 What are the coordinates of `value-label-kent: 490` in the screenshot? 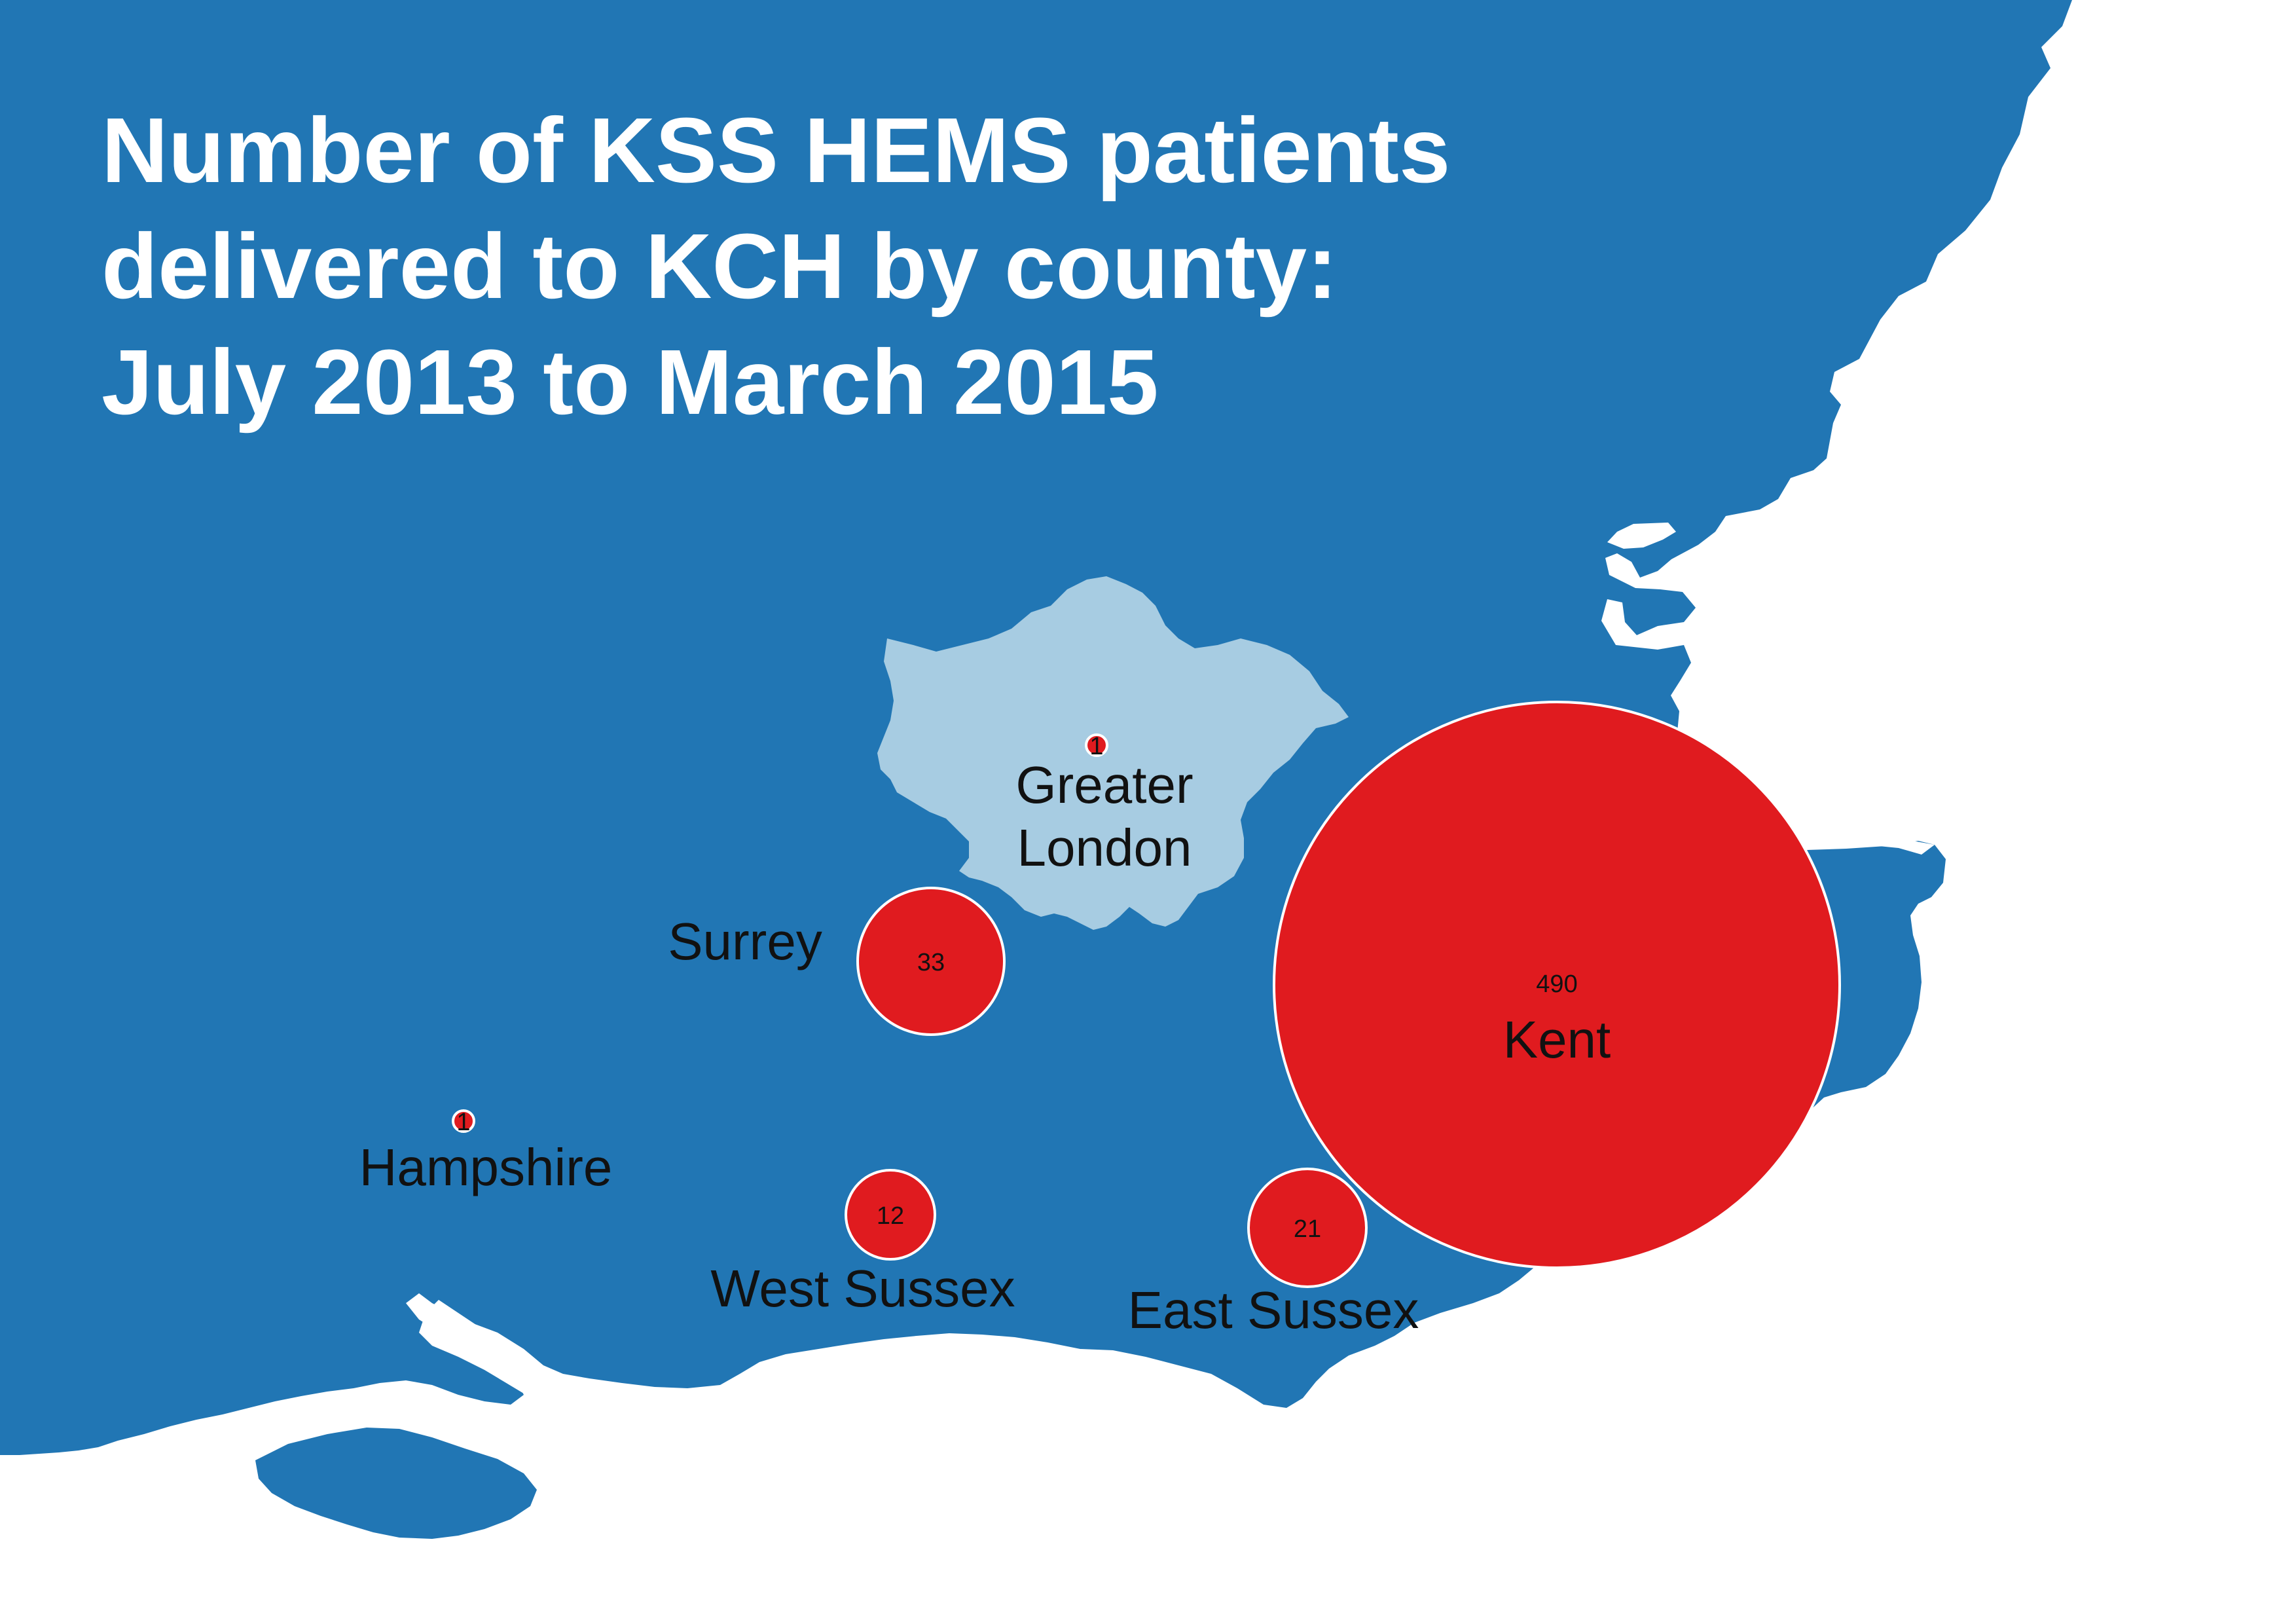 It's located at (1556, 984).